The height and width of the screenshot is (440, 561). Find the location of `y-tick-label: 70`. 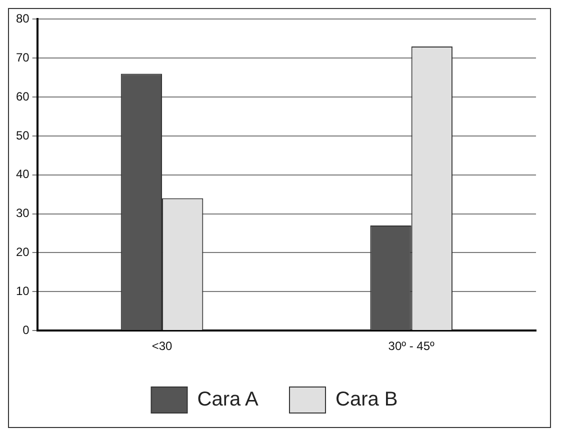

y-tick-label: 70 is located at coordinates (23, 57).